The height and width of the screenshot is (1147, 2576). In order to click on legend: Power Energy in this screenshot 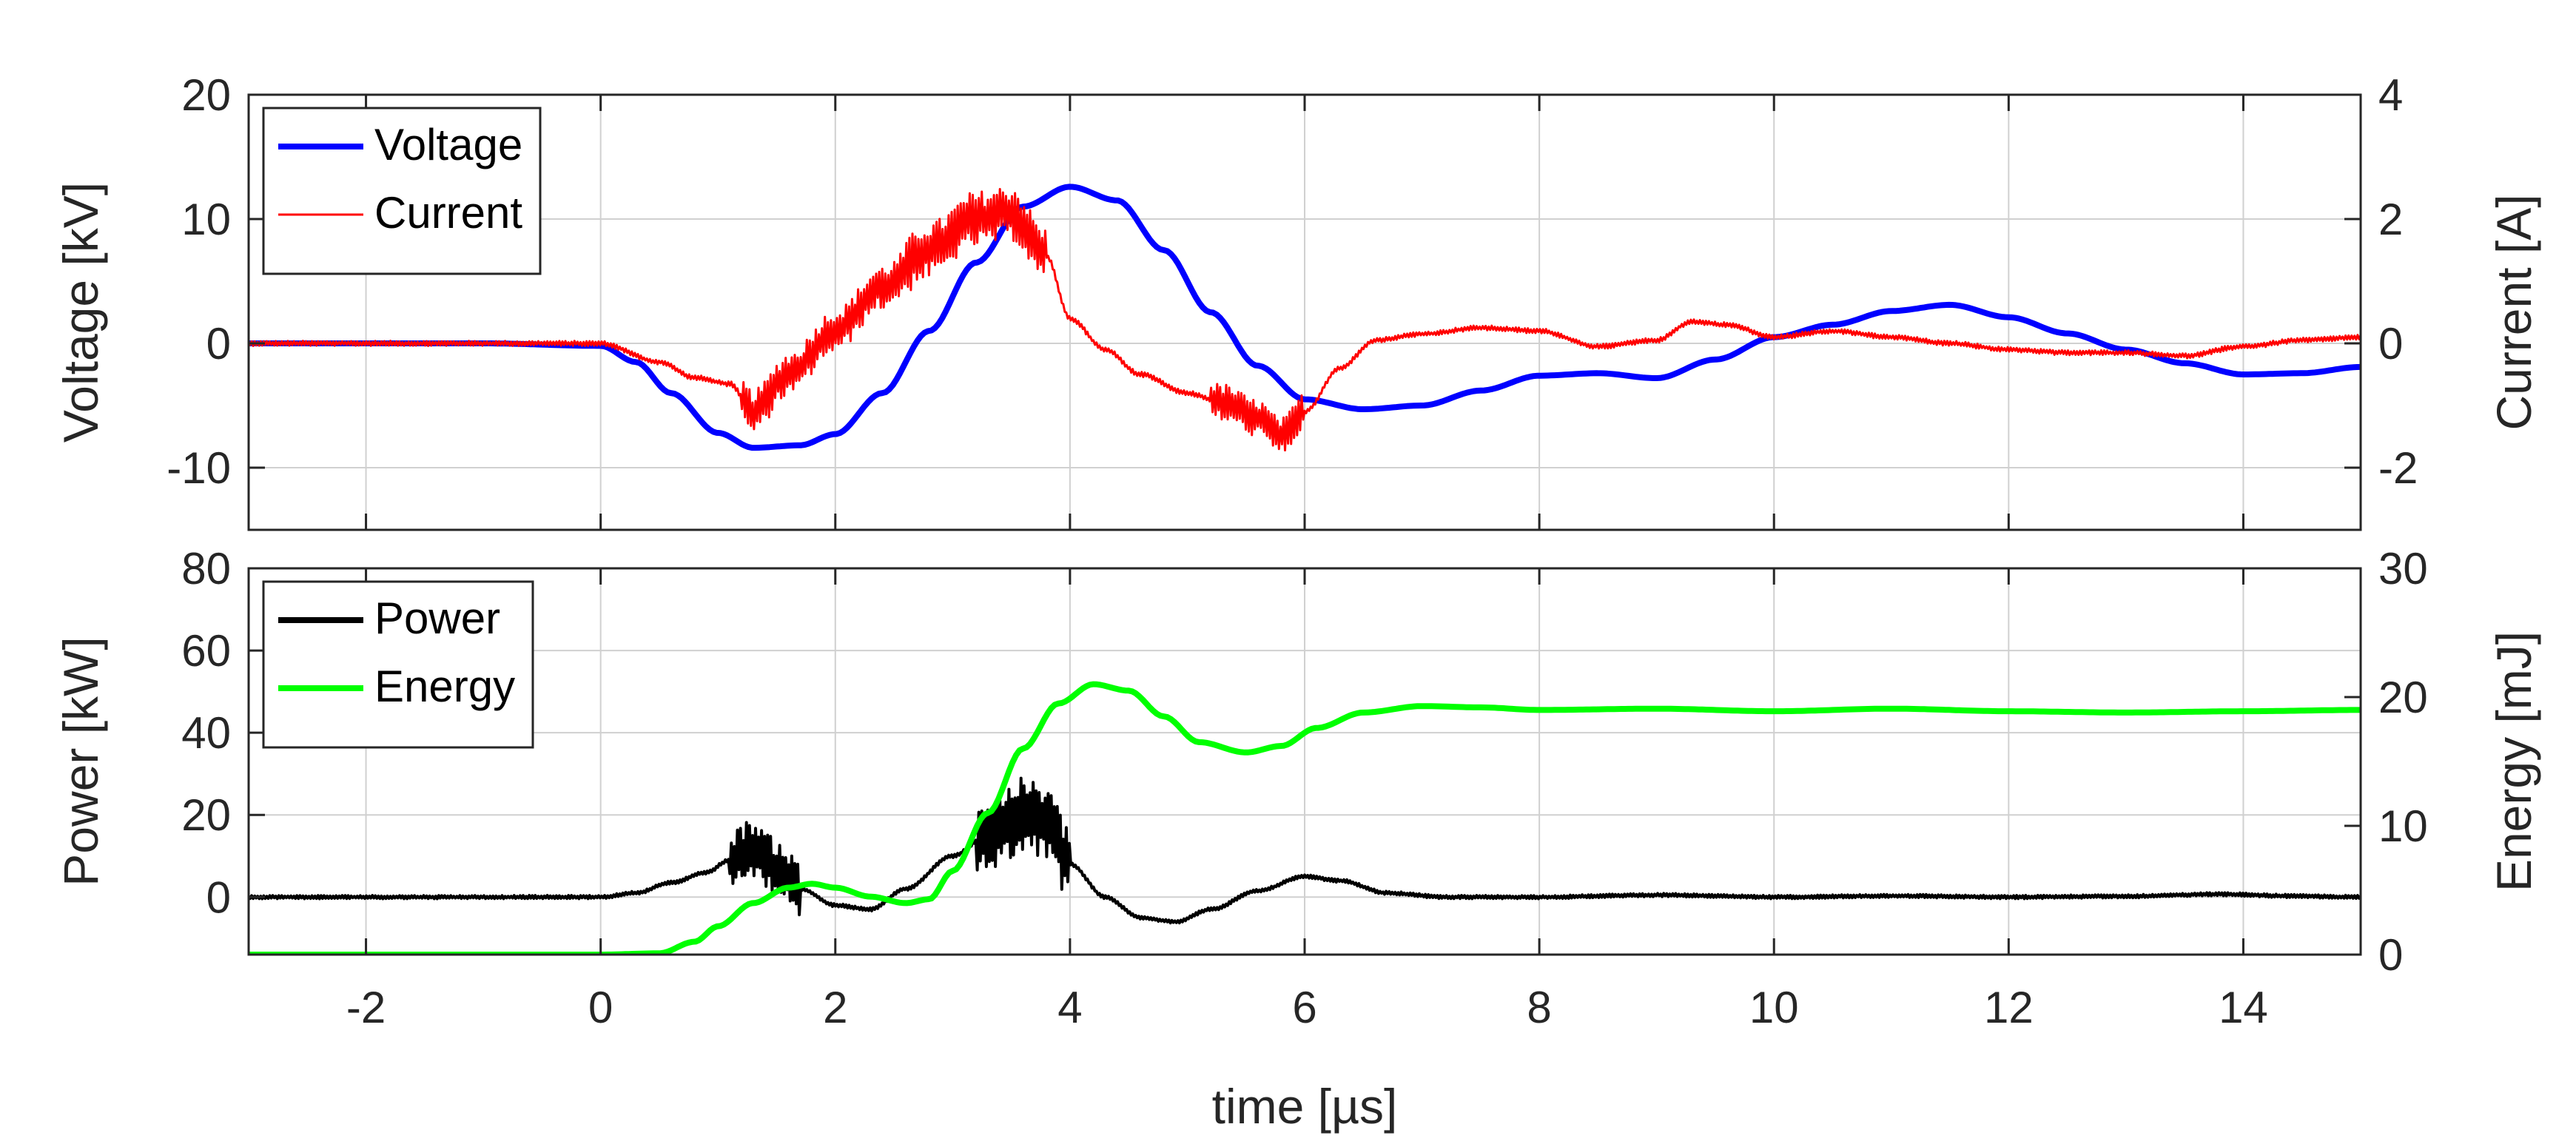, I will do `click(398, 664)`.